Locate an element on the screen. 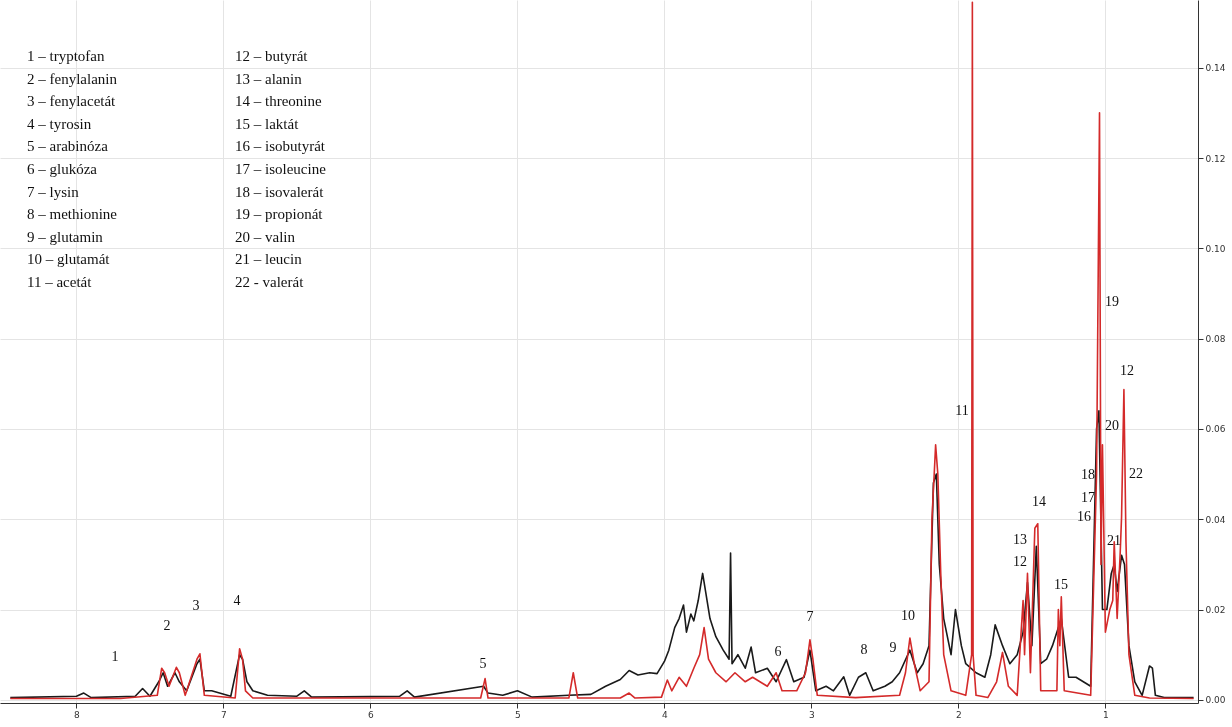 The height and width of the screenshot is (727, 1232). x-tick-label: 7 is located at coordinates (224, 714).